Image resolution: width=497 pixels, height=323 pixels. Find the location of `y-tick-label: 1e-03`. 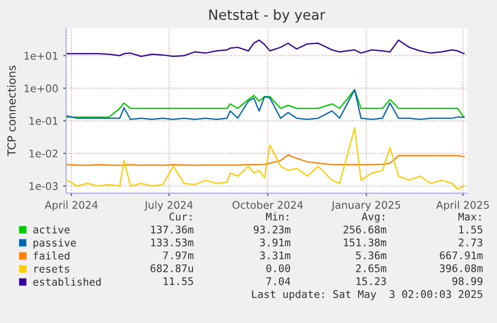

y-tick-label: 1e-03 is located at coordinates (44, 186).